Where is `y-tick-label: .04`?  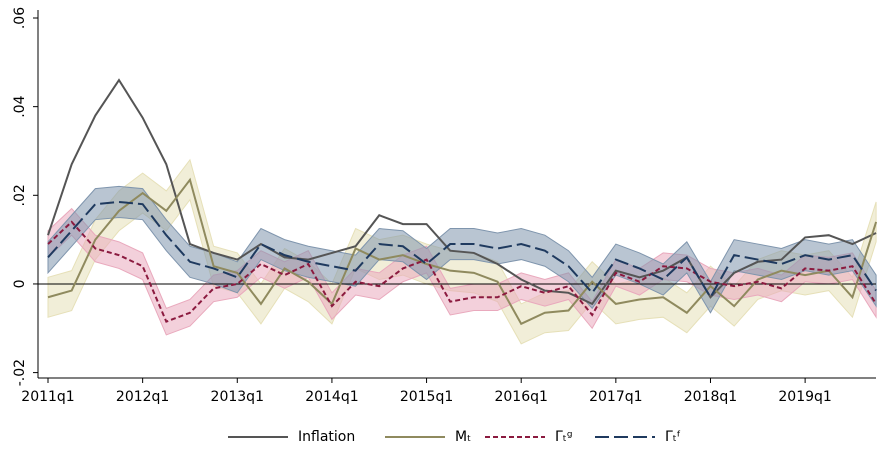 y-tick-label: .04 is located at coordinates (20, 106).